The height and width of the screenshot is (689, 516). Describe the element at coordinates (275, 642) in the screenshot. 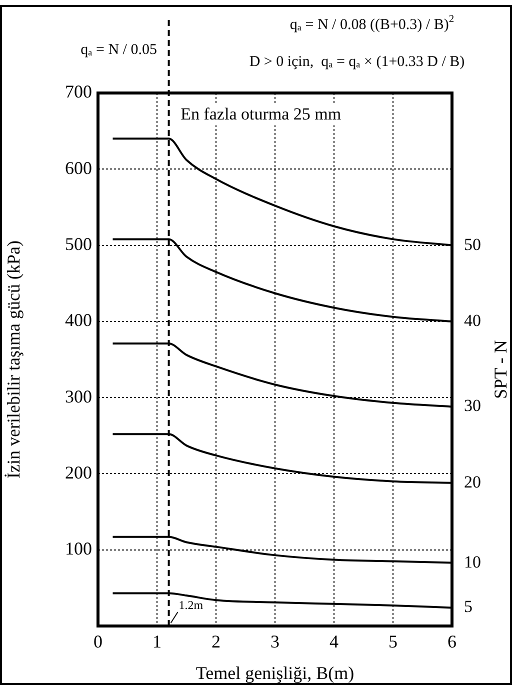

I see `x-tick-label: 3` at that location.